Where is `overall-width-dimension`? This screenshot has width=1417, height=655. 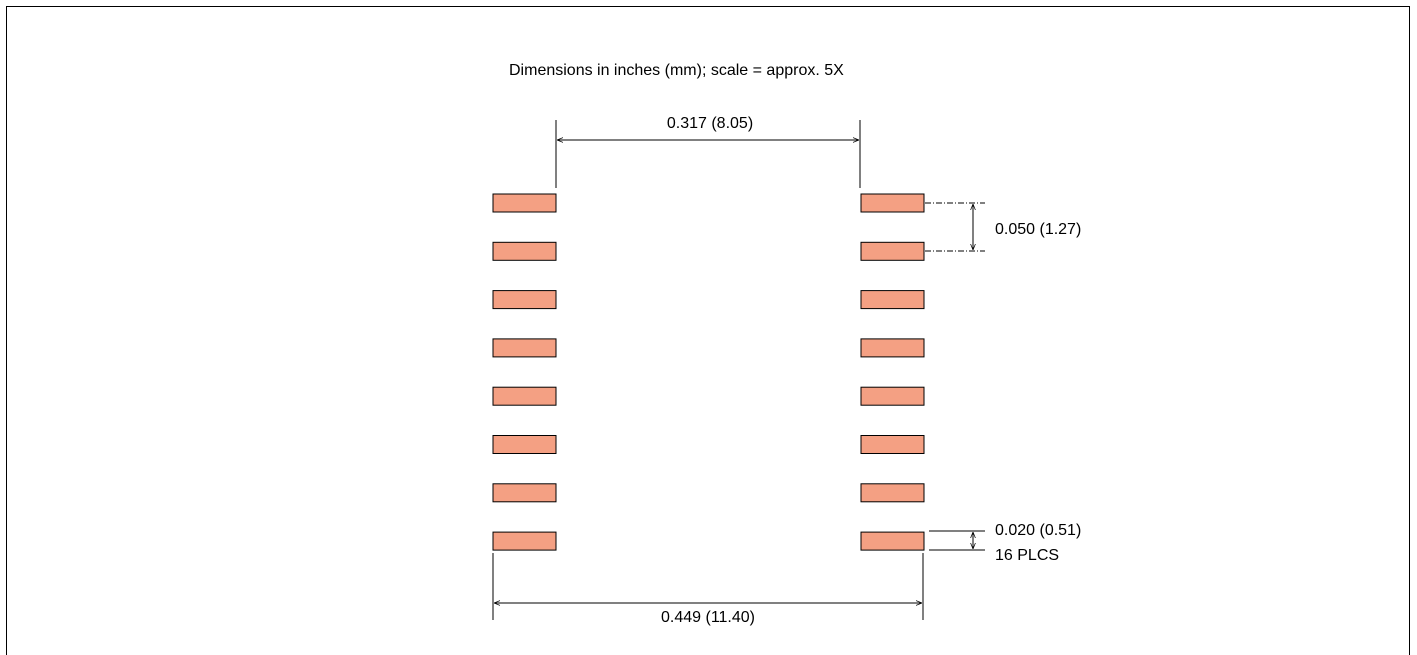
overall-width-dimension is located at coordinates (708, 586).